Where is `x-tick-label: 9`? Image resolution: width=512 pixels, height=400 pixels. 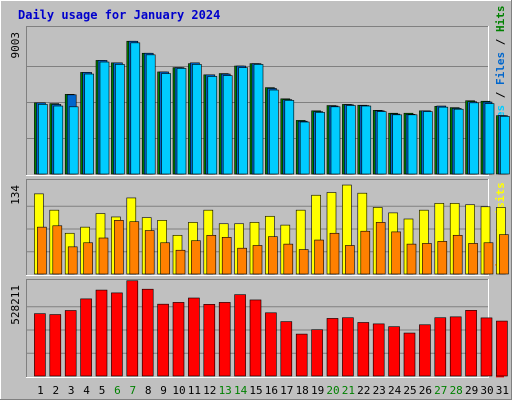 x-tick-label: 9 is located at coordinates (163, 390).